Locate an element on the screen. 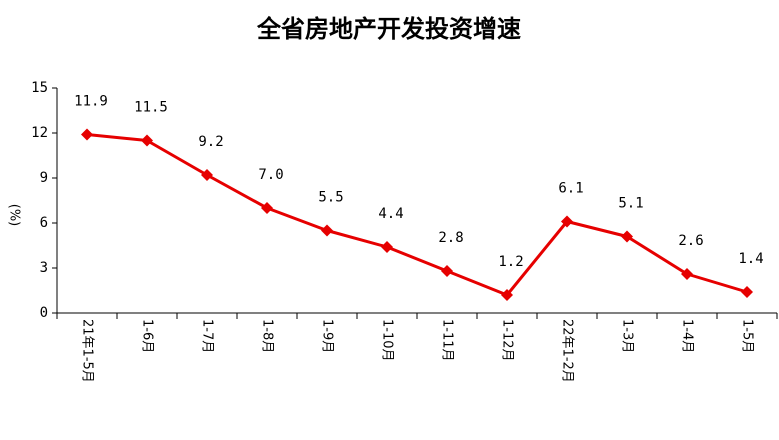 This screenshot has width=779, height=440. x-tick-label: 1-11月 is located at coordinates (447, 340).